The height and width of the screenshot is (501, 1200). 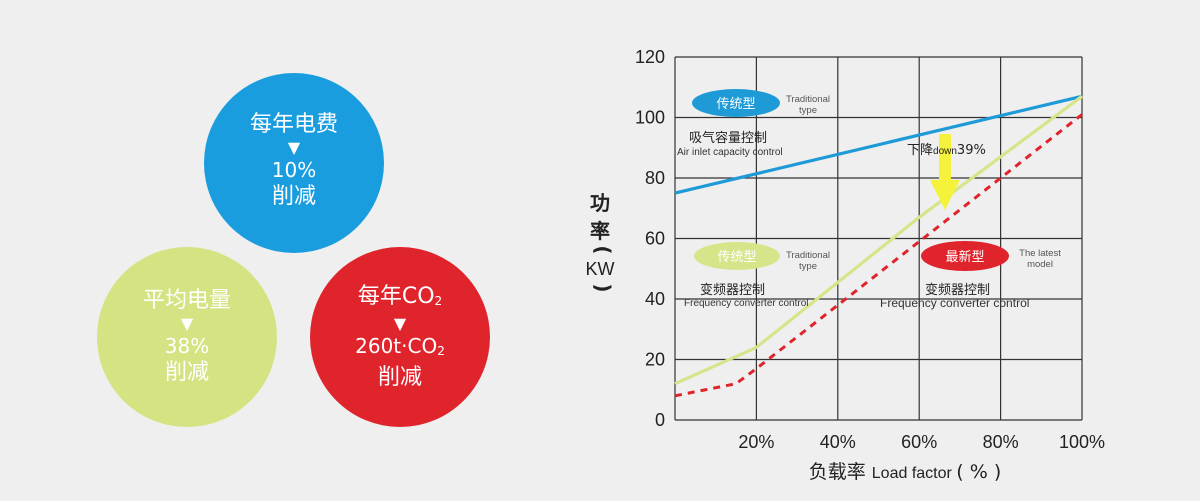 What do you see at coordinates (1040, 253) in the screenshot?
I see `latest-model-en: The latest` at bounding box center [1040, 253].